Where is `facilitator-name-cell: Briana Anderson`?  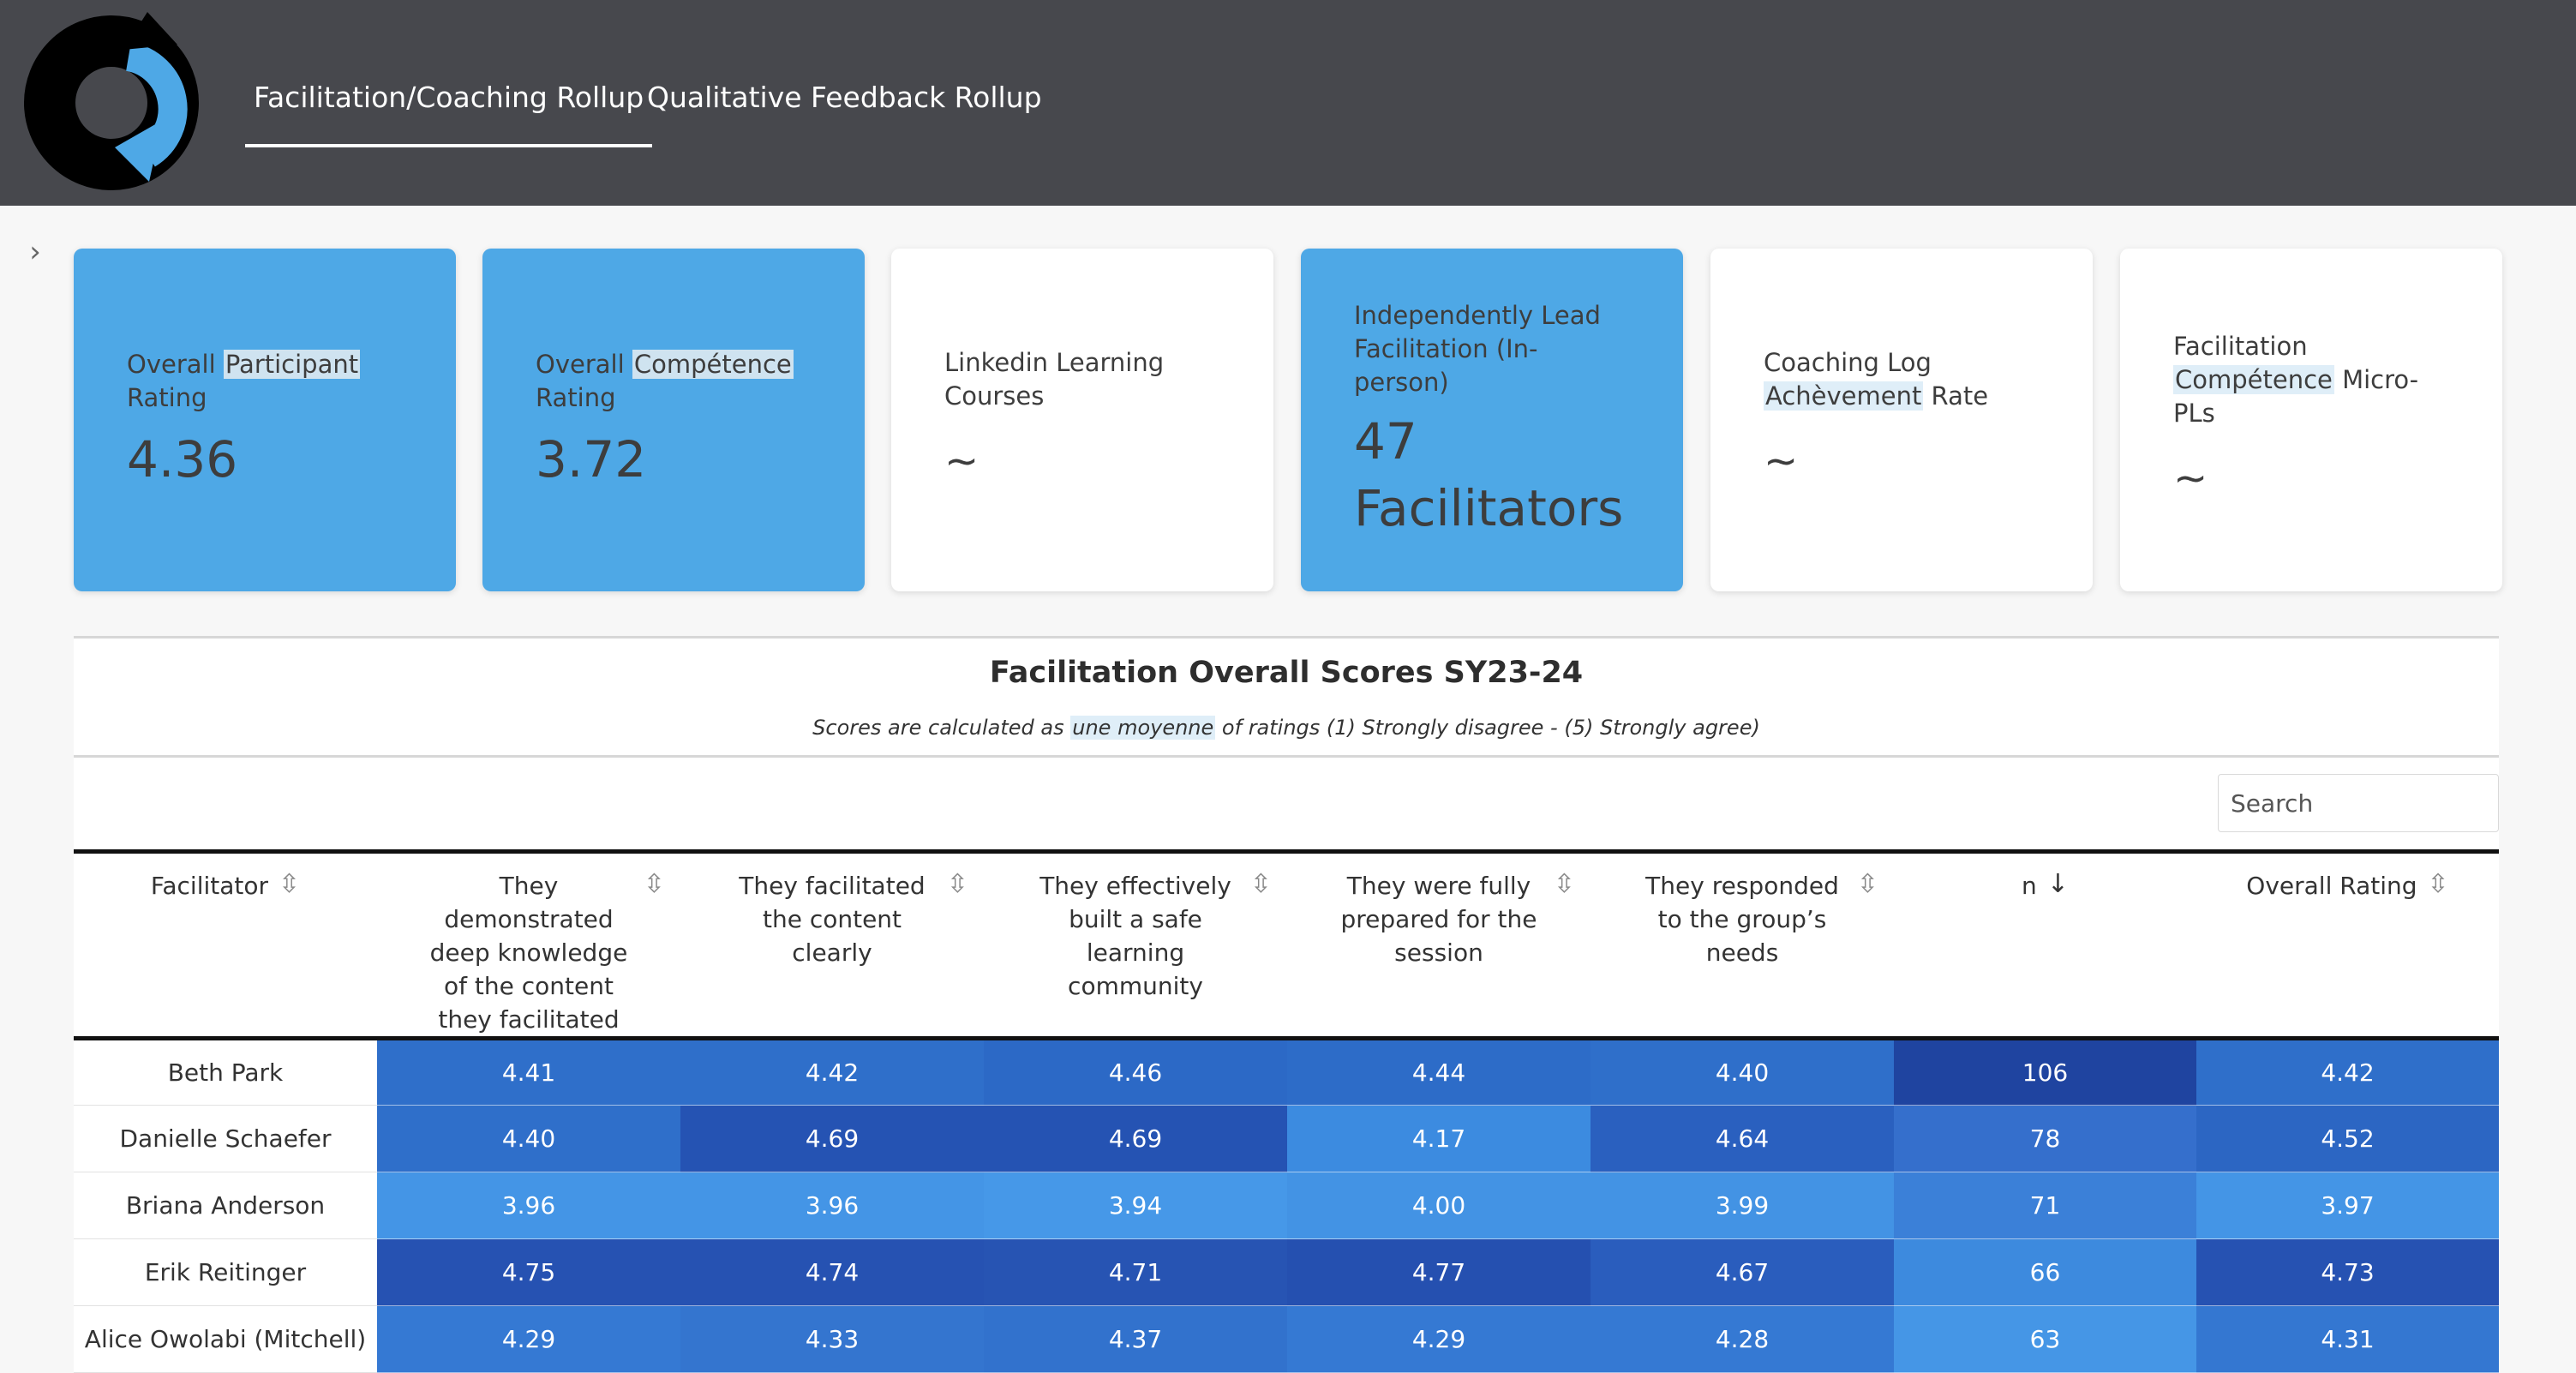 facilitator-name-cell: Briana Anderson is located at coordinates (225, 1205).